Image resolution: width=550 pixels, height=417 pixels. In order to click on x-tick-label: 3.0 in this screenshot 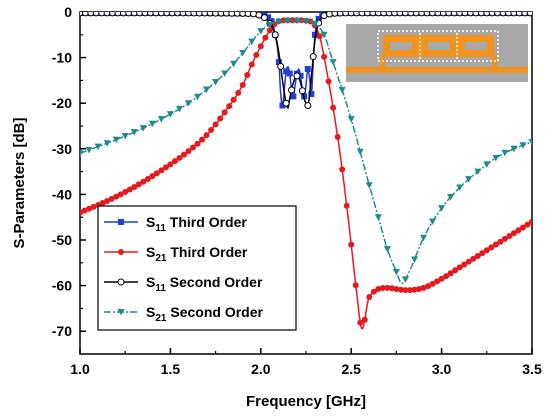, I will do `click(442, 369)`.